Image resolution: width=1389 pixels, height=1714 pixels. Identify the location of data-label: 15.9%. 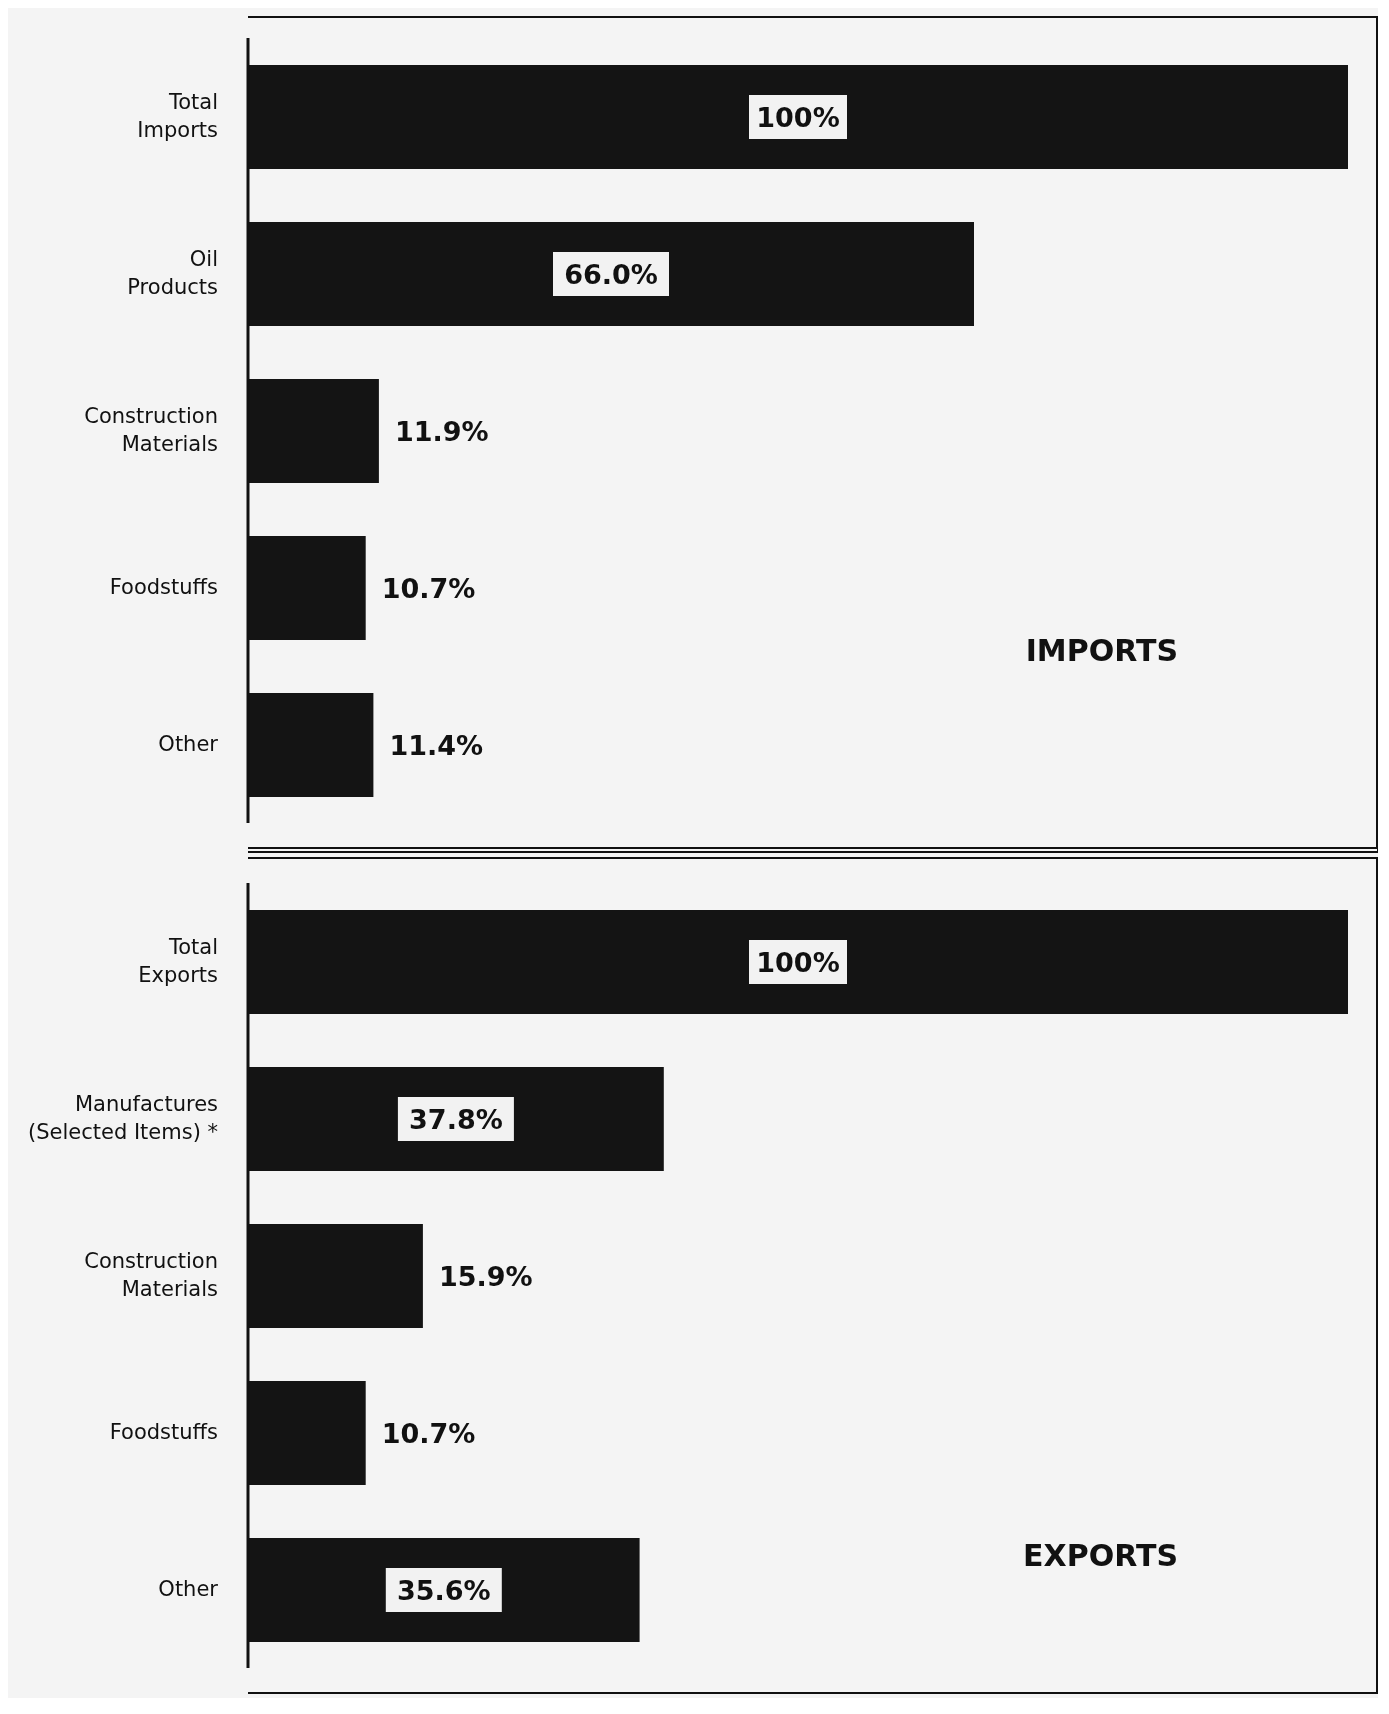
(485, 1276).